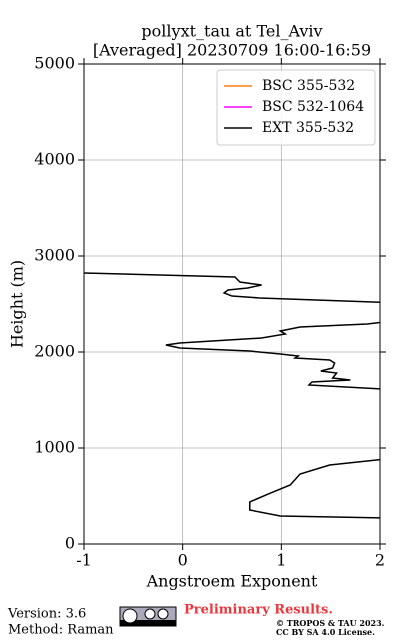 Image resolution: width=400 pixels, height=640 pixels. Describe the element at coordinates (54, 447) in the screenshot. I see `y-tick-label: 1000` at that location.